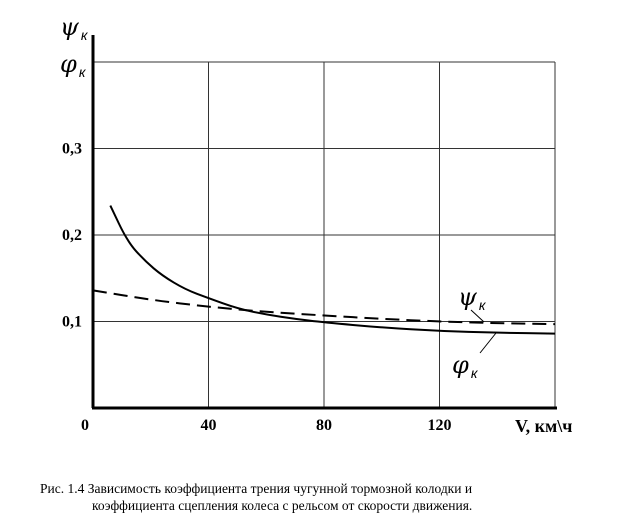 The width and height of the screenshot is (642, 519). I want to click on psi-curve-label: ψ, so click(468, 297).